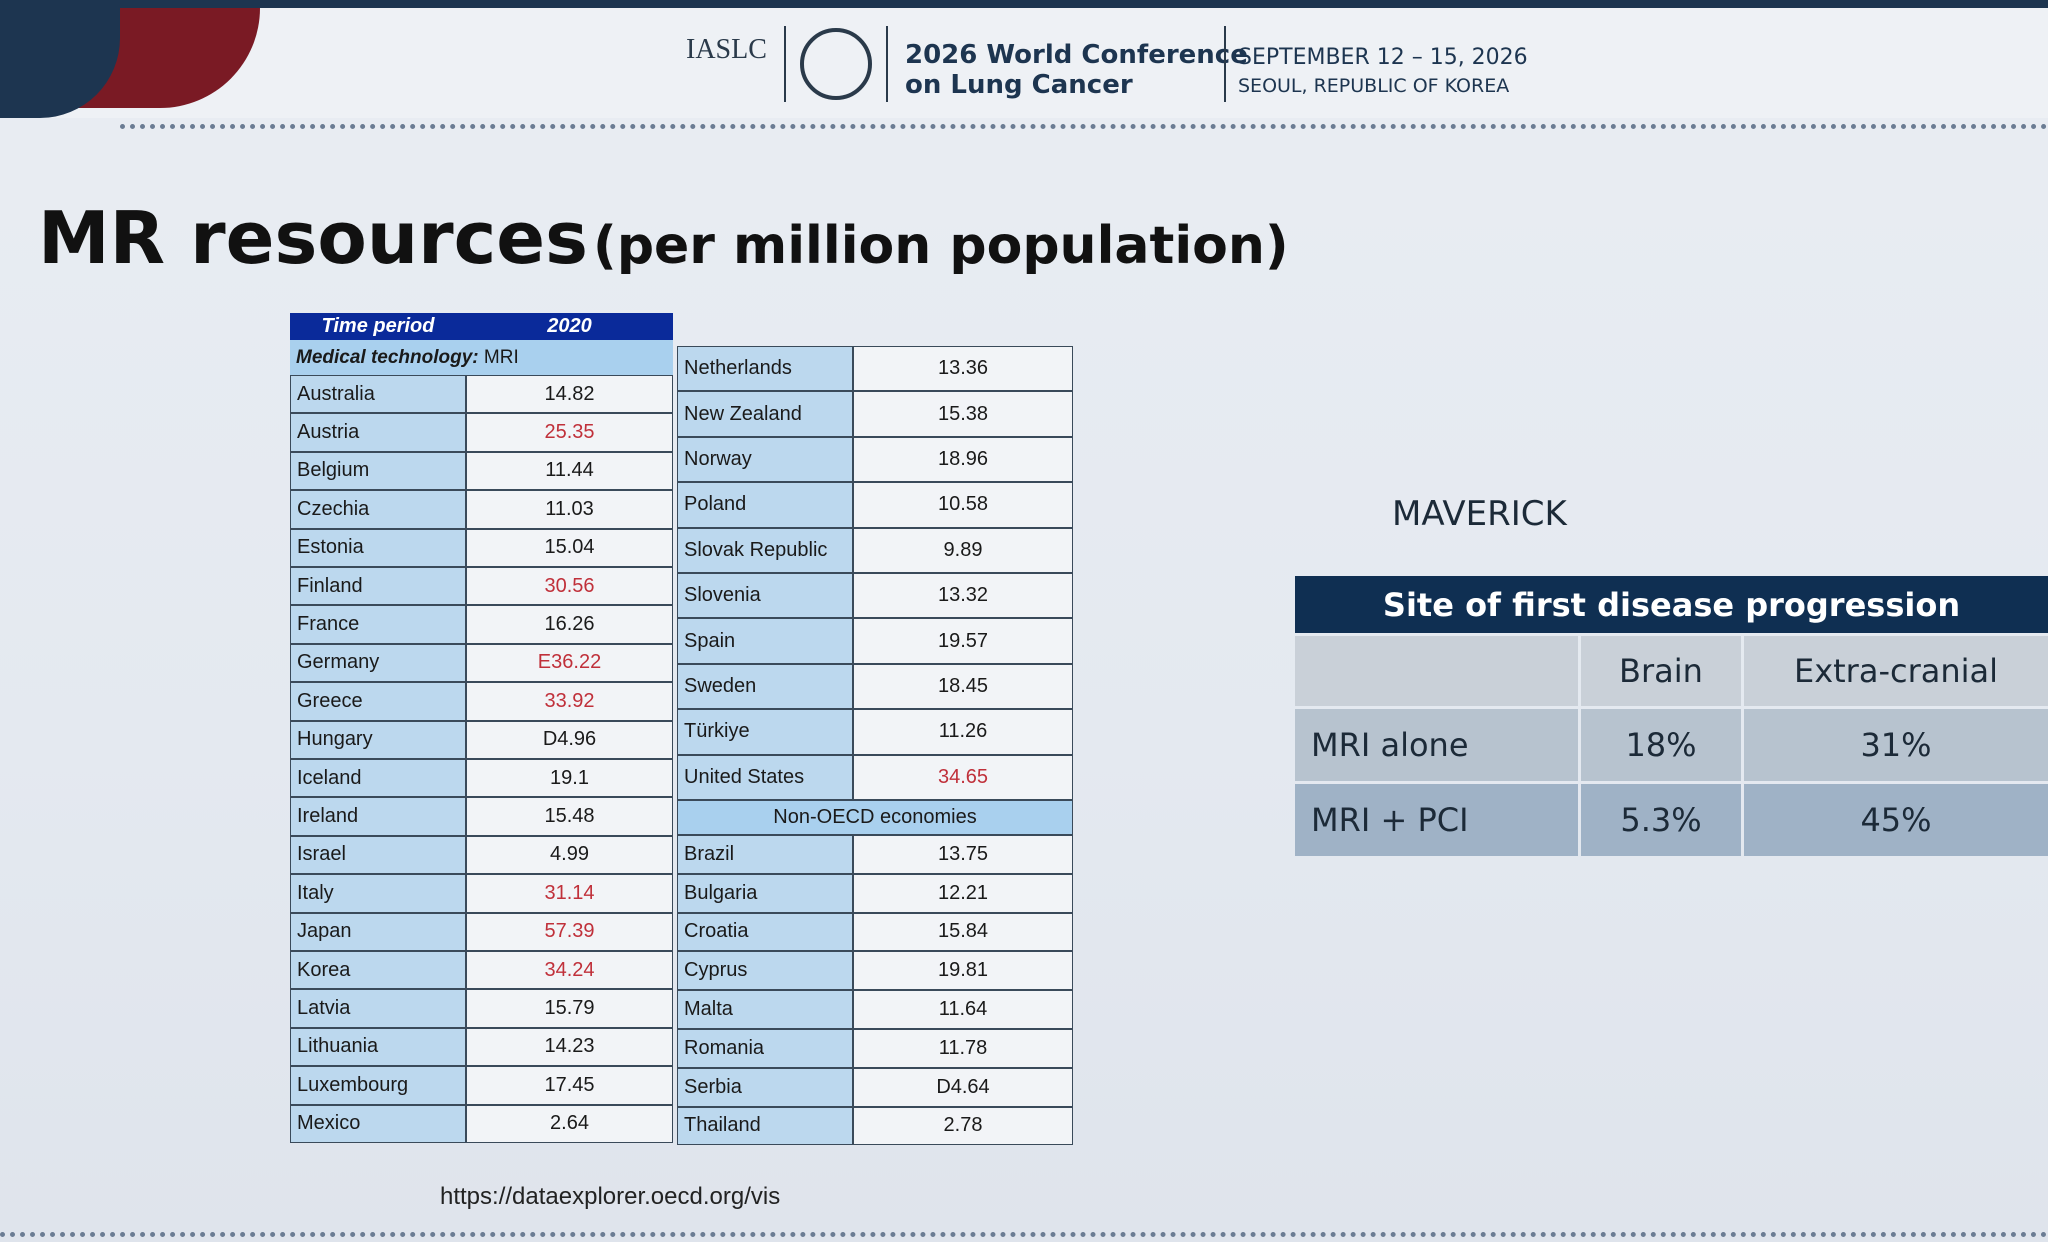  What do you see at coordinates (481, 586) in the screenshot?
I see `table-row: Finland 30.56` at bounding box center [481, 586].